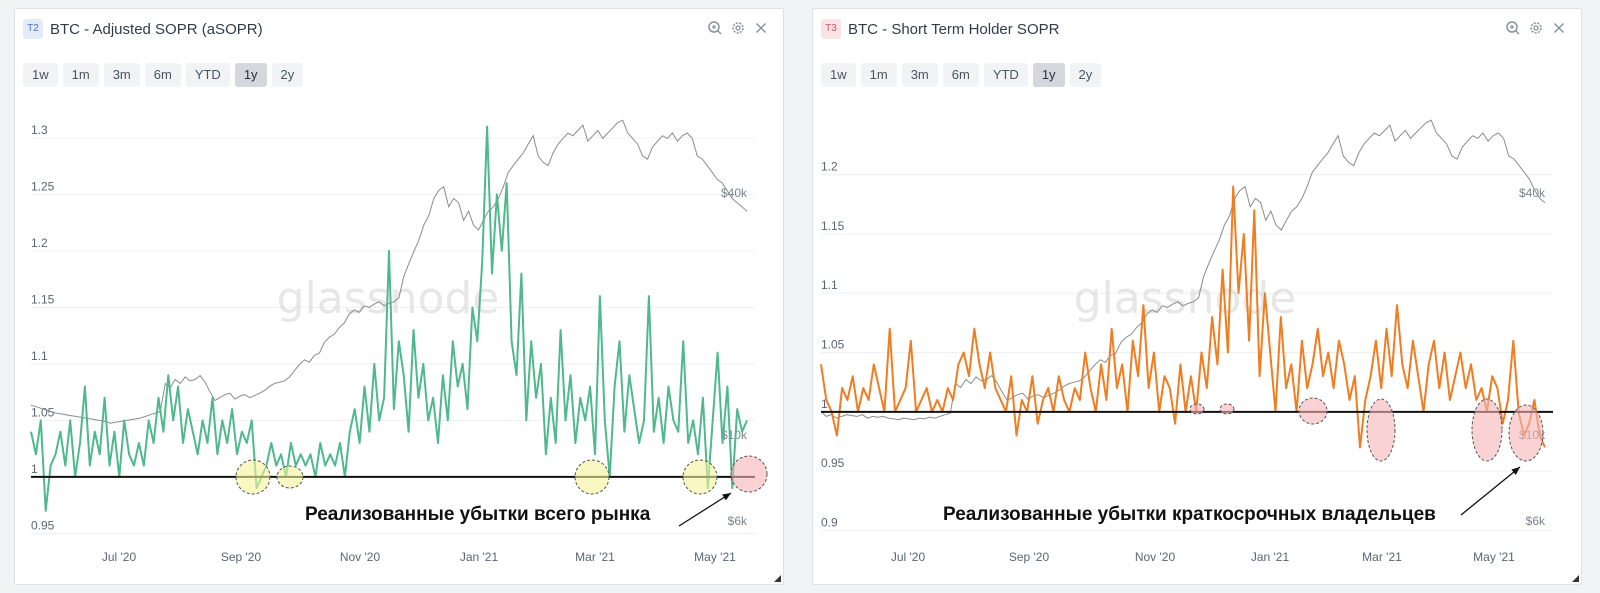 The width and height of the screenshot is (1600, 593). What do you see at coordinates (399, 29) in the screenshot?
I see `panel-header: T2 BTC - Adjusted SOPR (aSOPR)` at bounding box center [399, 29].